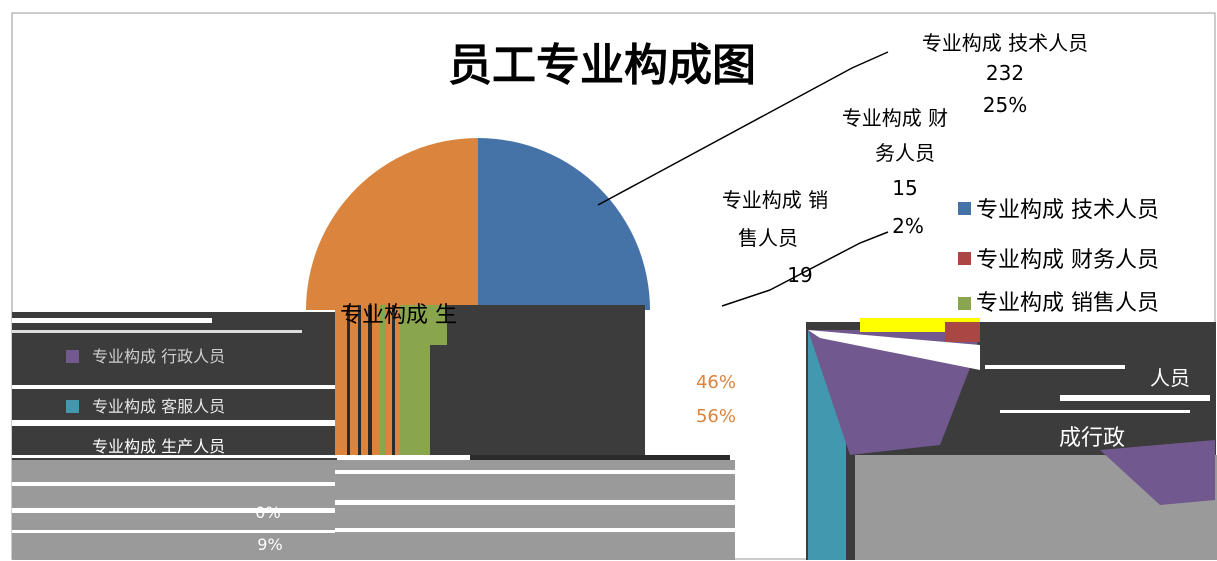 The height and width of the screenshot is (561, 1217). I want to click on pie-slice-tech, so click(564, 224).